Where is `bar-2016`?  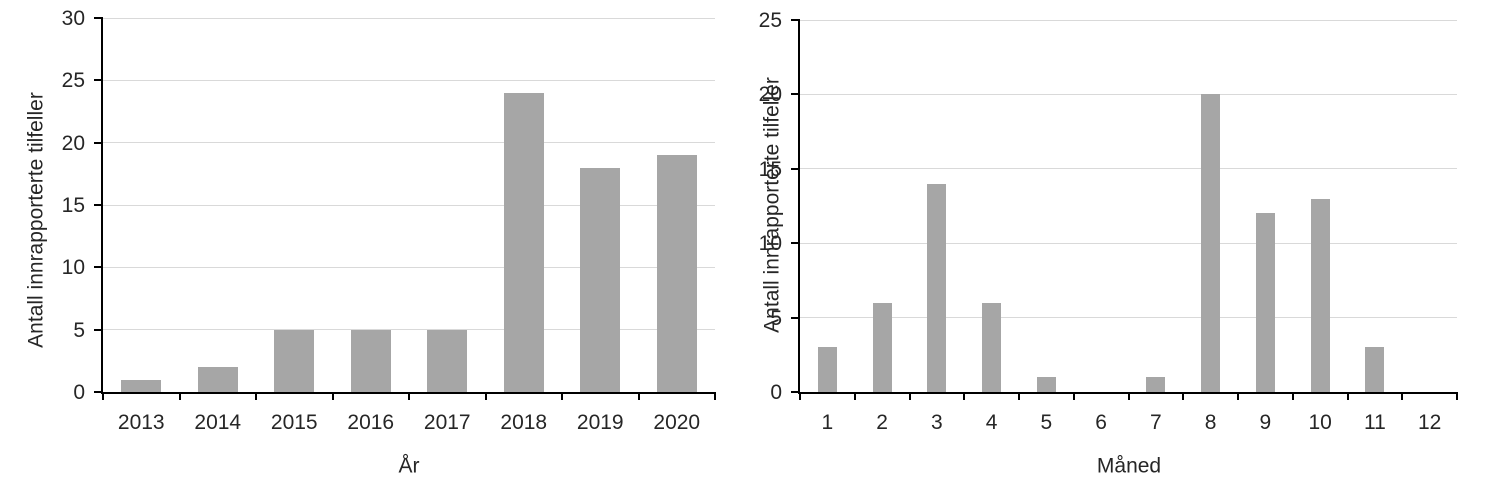
bar-2016 is located at coordinates (370, 360).